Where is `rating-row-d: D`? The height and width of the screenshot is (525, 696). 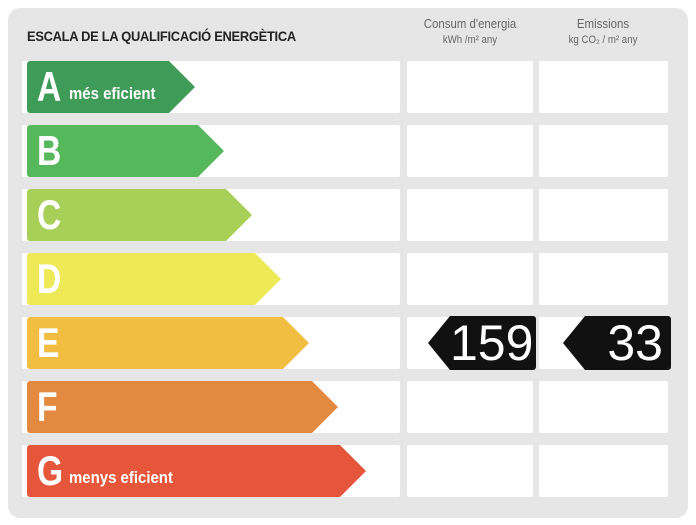 rating-row-d: D is located at coordinates (348, 279).